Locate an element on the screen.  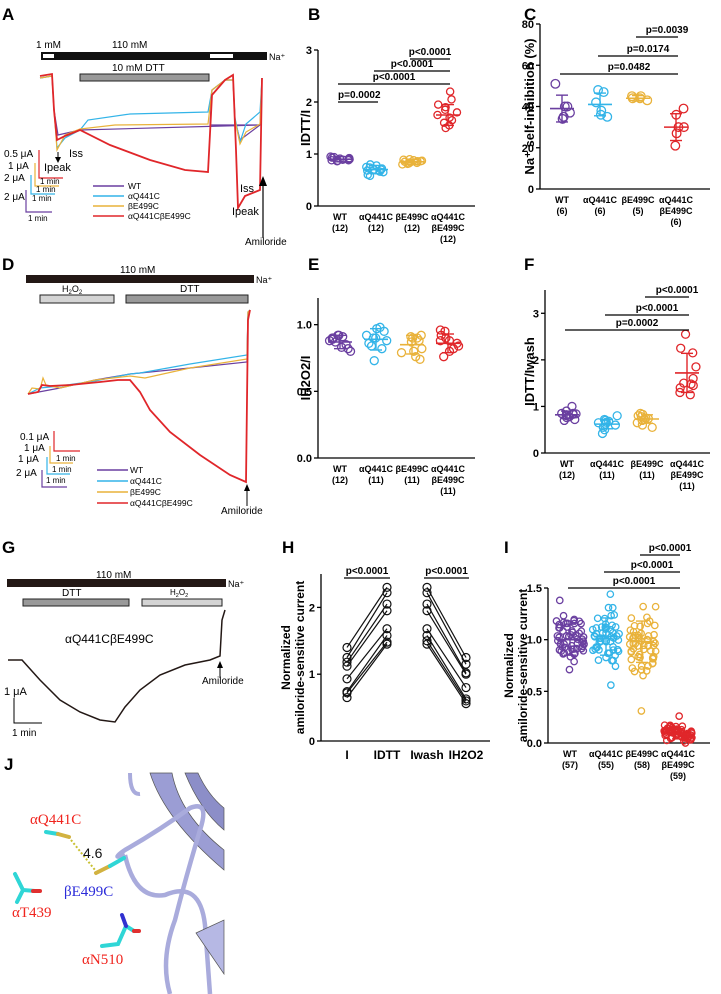
legend-label: WT is located at coordinates (134, 186).